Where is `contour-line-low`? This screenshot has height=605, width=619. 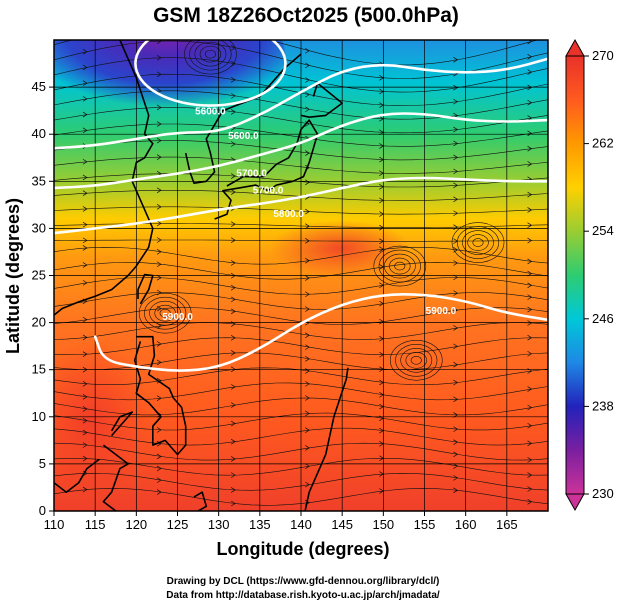 contour-line-low is located at coordinates (210, 73).